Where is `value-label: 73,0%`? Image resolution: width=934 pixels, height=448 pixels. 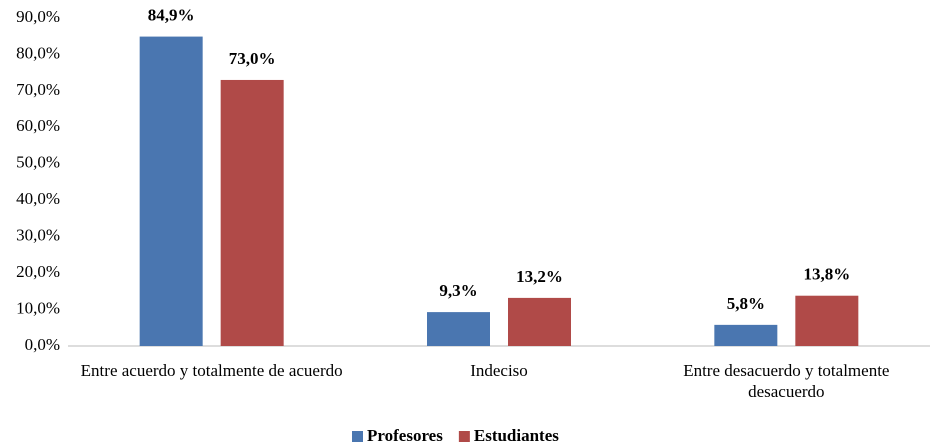
value-label: 73,0% is located at coordinates (252, 58).